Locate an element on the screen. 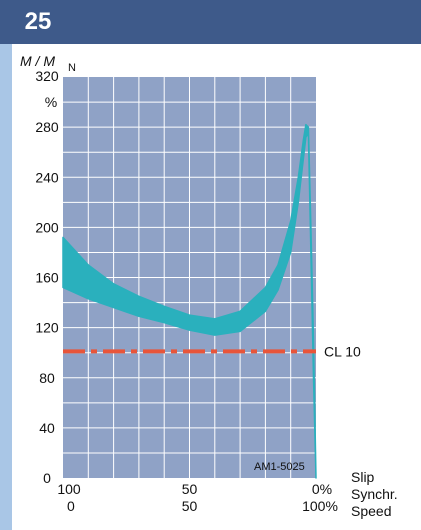 This screenshot has width=421, height=530. y-tick-label: 320 is located at coordinates (47, 76).